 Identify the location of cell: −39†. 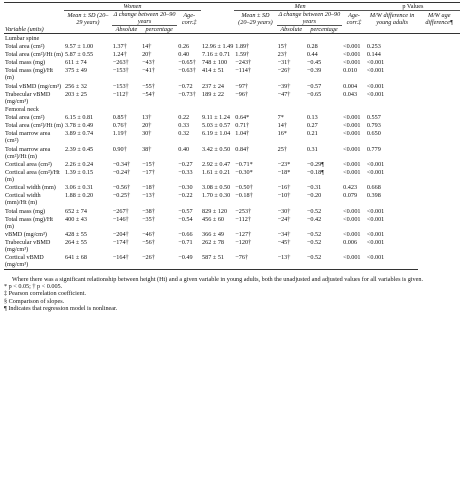
(284, 86).